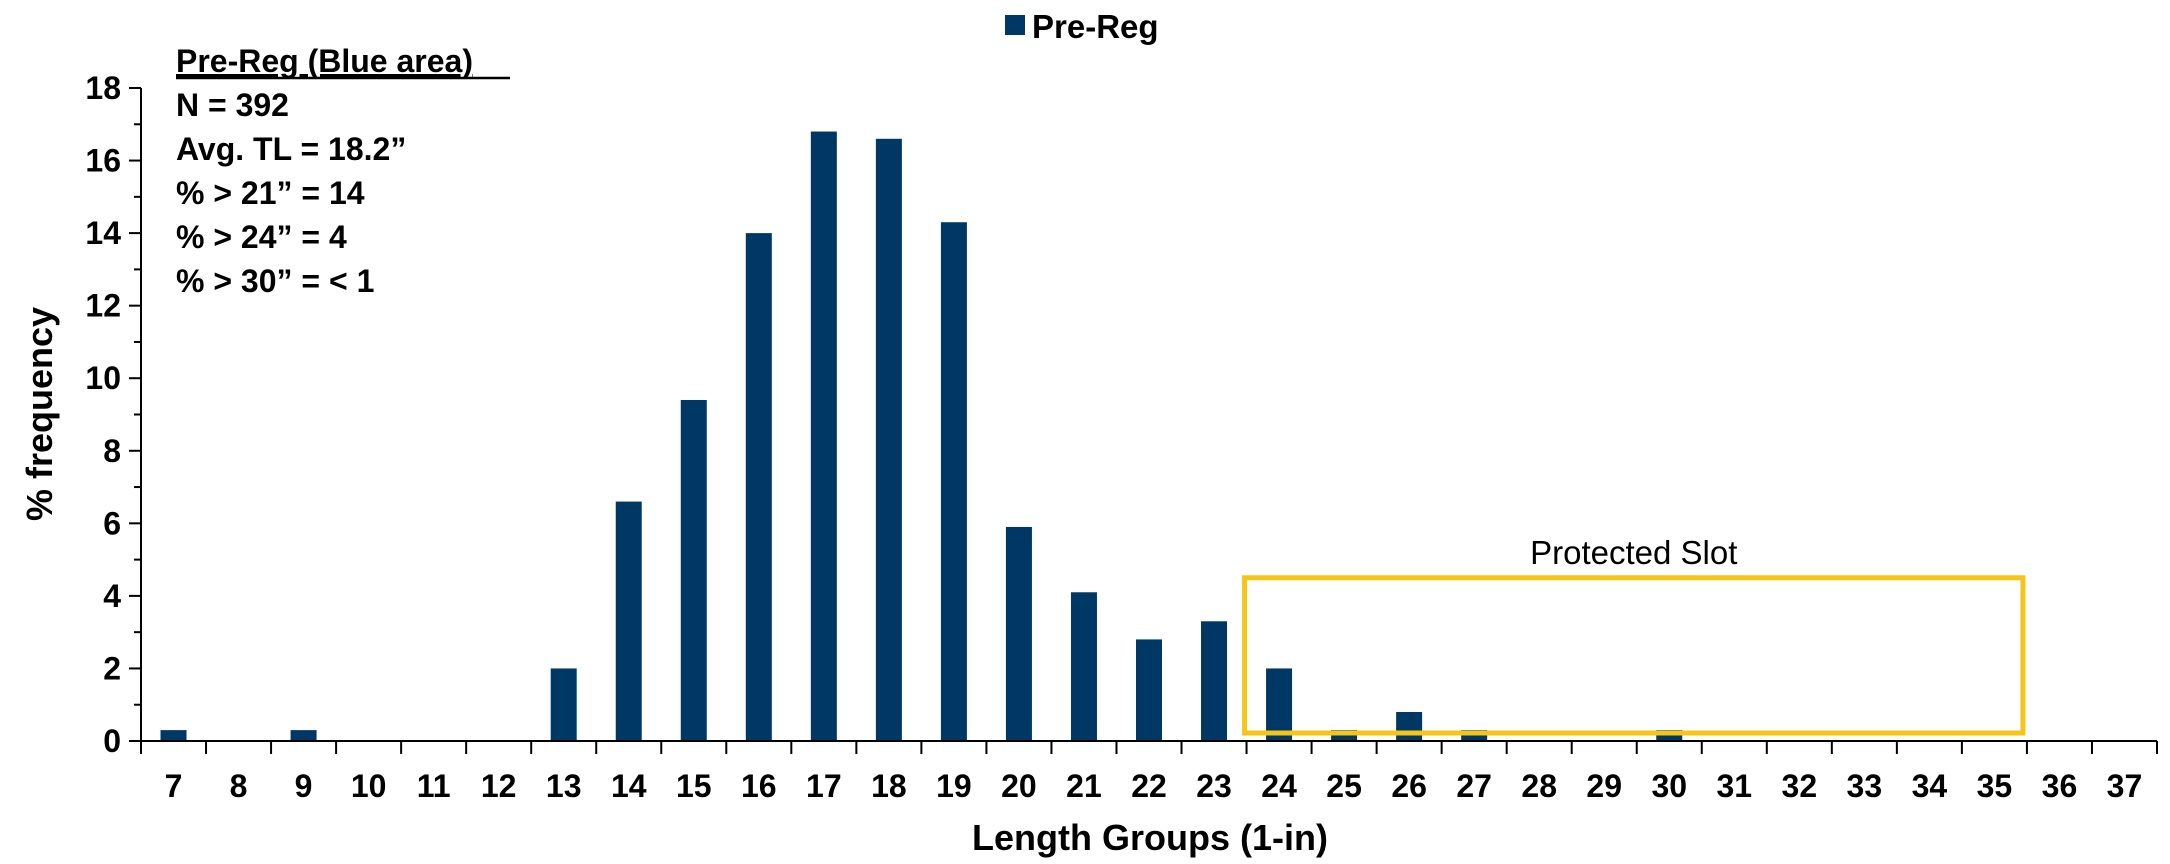 This screenshot has width=2170, height=864. Describe the element at coordinates (499, 786) in the screenshot. I see `x-tick-label: 12` at that location.